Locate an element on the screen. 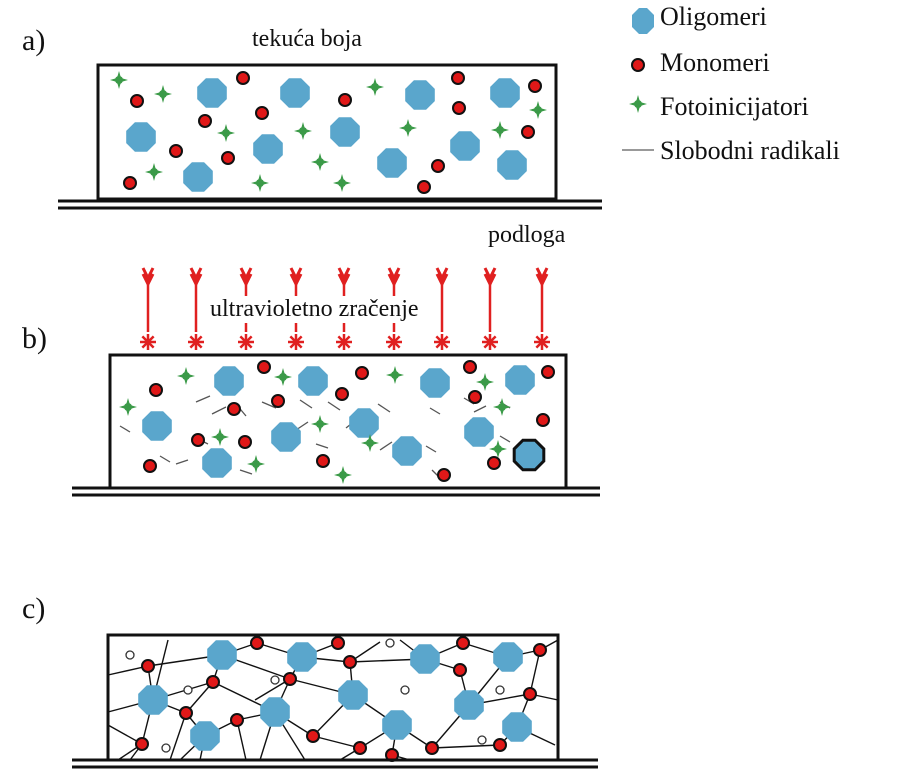  legend-oligomer-icon is located at coordinates (643, 21).